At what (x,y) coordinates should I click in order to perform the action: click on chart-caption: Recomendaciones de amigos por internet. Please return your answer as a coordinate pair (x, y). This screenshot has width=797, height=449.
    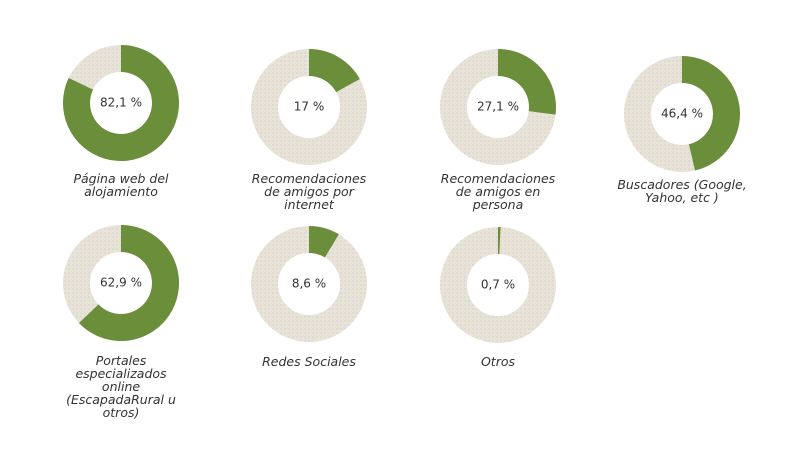
    Looking at the image, I should click on (309, 191).